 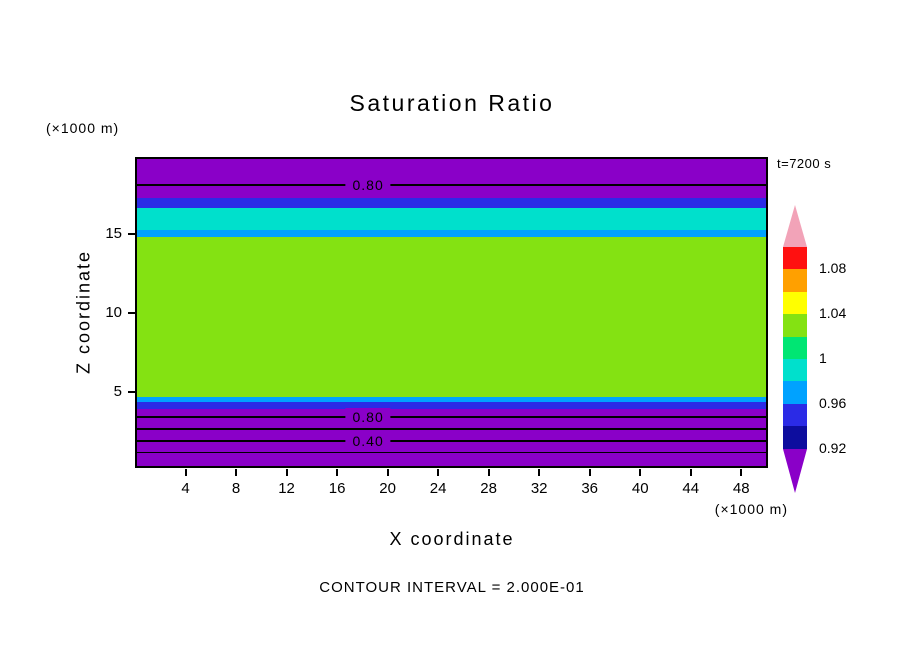 I want to click on x-tick-label: 24, so click(x=438, y=488).